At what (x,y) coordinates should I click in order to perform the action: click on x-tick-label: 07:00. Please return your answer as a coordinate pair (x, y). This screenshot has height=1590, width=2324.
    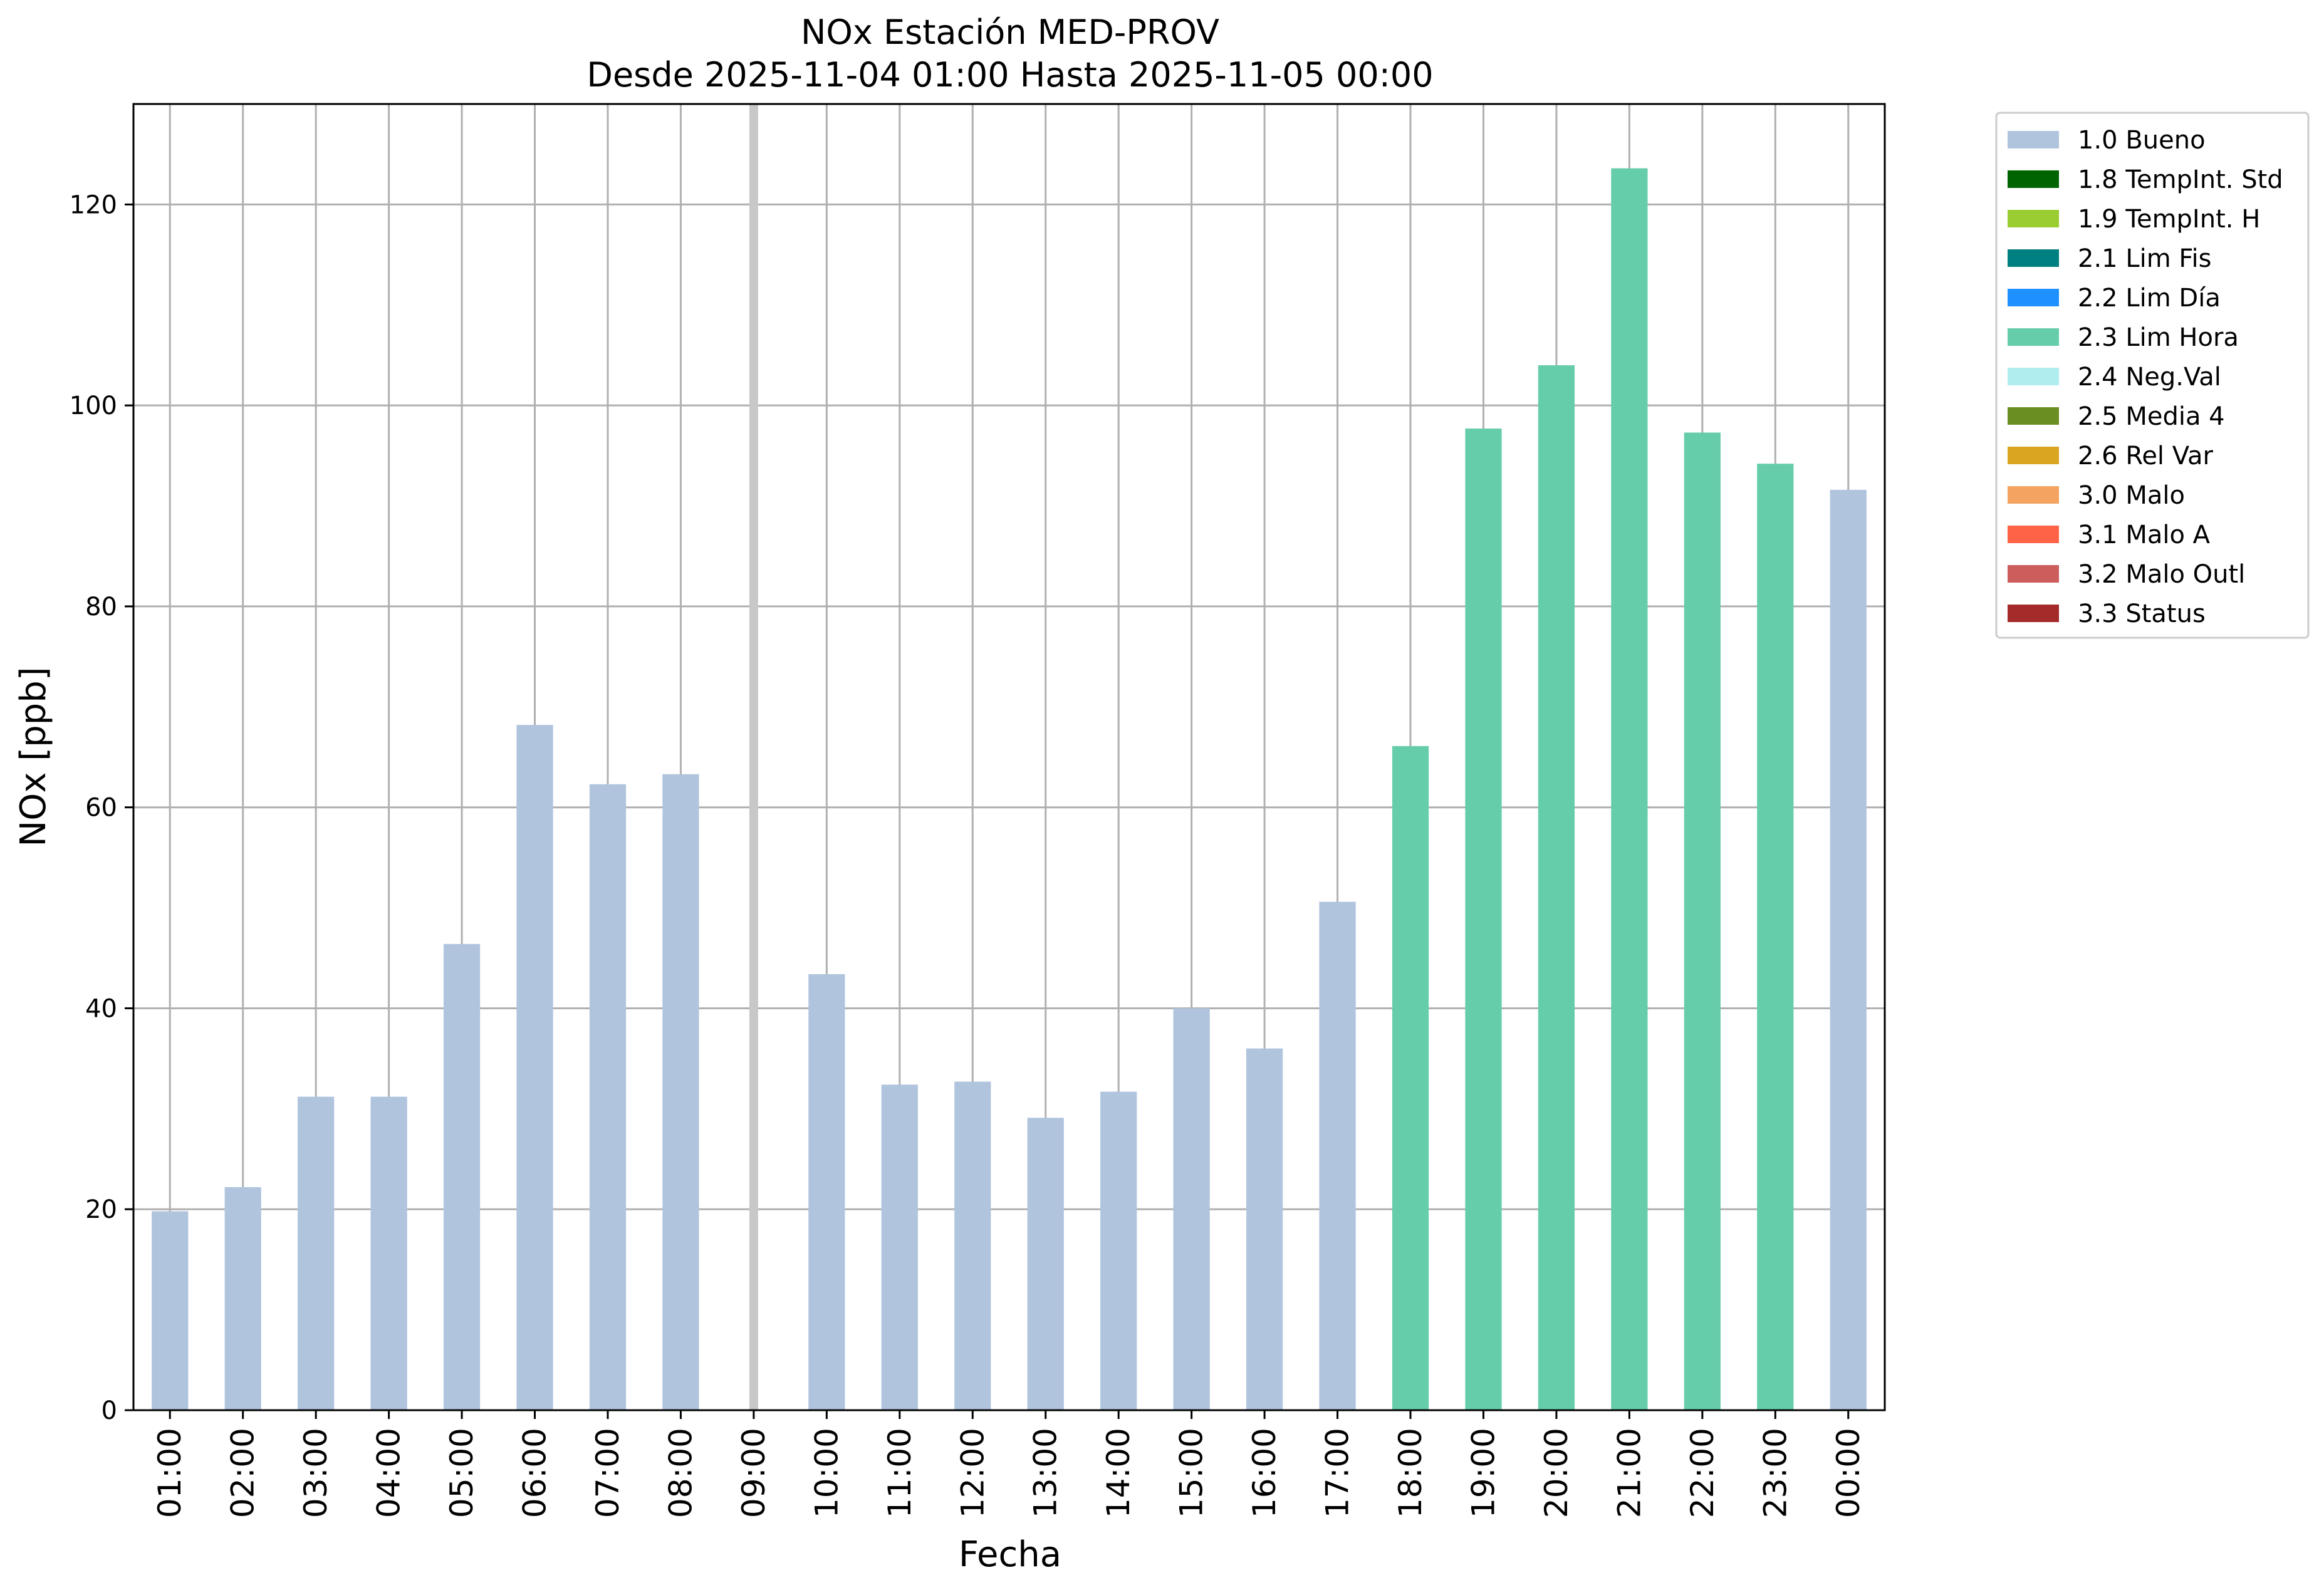
    Looking at the image, I should click on (608, 1473).